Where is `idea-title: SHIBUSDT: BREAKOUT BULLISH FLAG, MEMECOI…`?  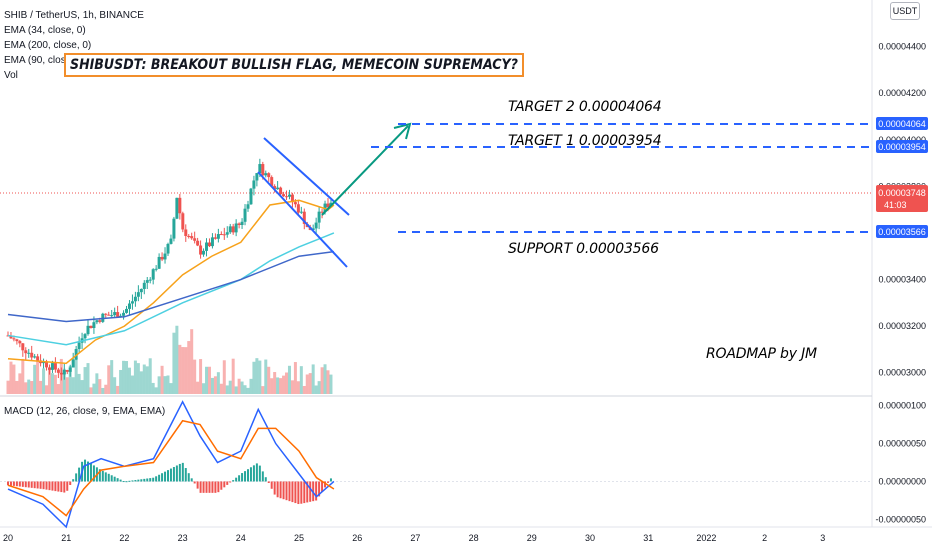
idea-title: SHIBUSDT: BREAKOUT BULLISH FLAG, MEMECOI… is located at coordinates (294, 65).